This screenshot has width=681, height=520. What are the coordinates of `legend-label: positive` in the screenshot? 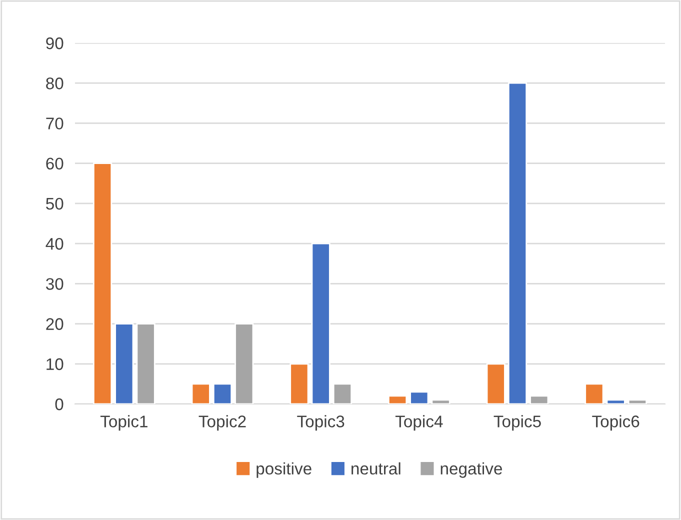 It's located at (284, 470).